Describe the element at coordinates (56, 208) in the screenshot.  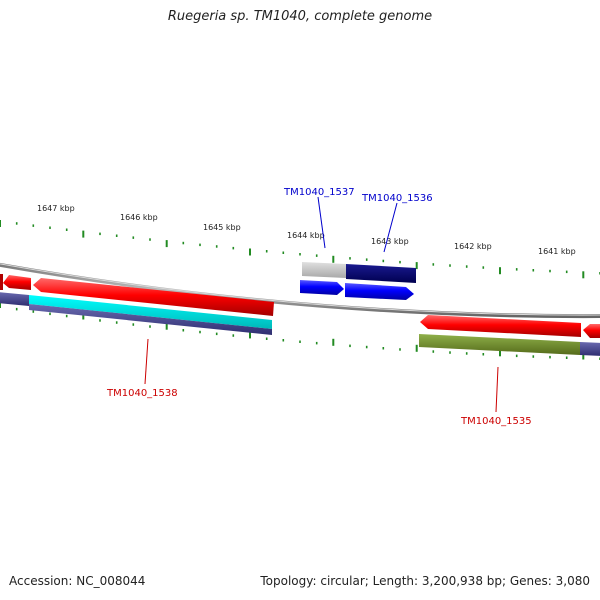
I see `tick-label-1647: 1647 kbp` at that location.